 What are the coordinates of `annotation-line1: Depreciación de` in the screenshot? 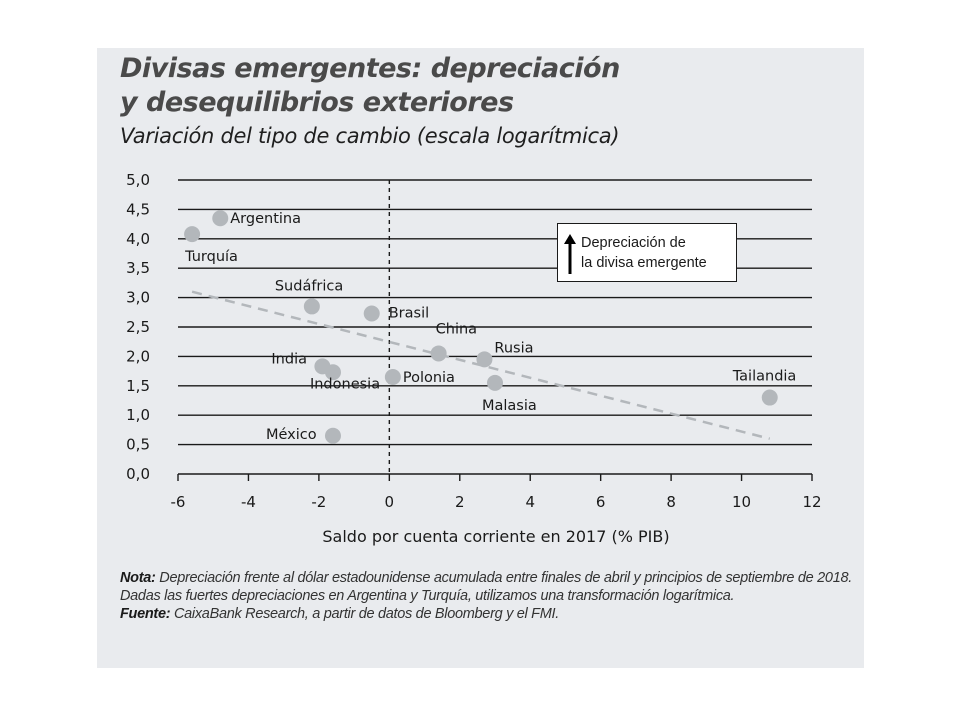 It's located at (633, 243).